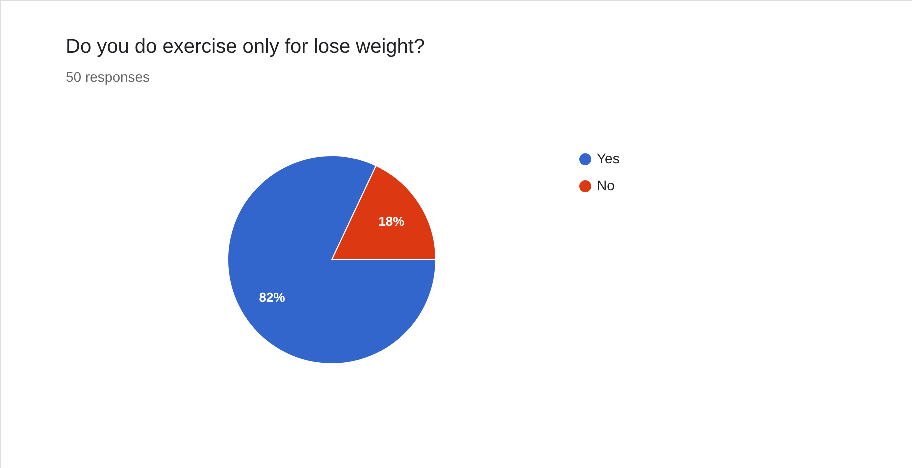 This screenshot has width=912, height=468. I want to click on data-label: 18%, so click(392, 222).